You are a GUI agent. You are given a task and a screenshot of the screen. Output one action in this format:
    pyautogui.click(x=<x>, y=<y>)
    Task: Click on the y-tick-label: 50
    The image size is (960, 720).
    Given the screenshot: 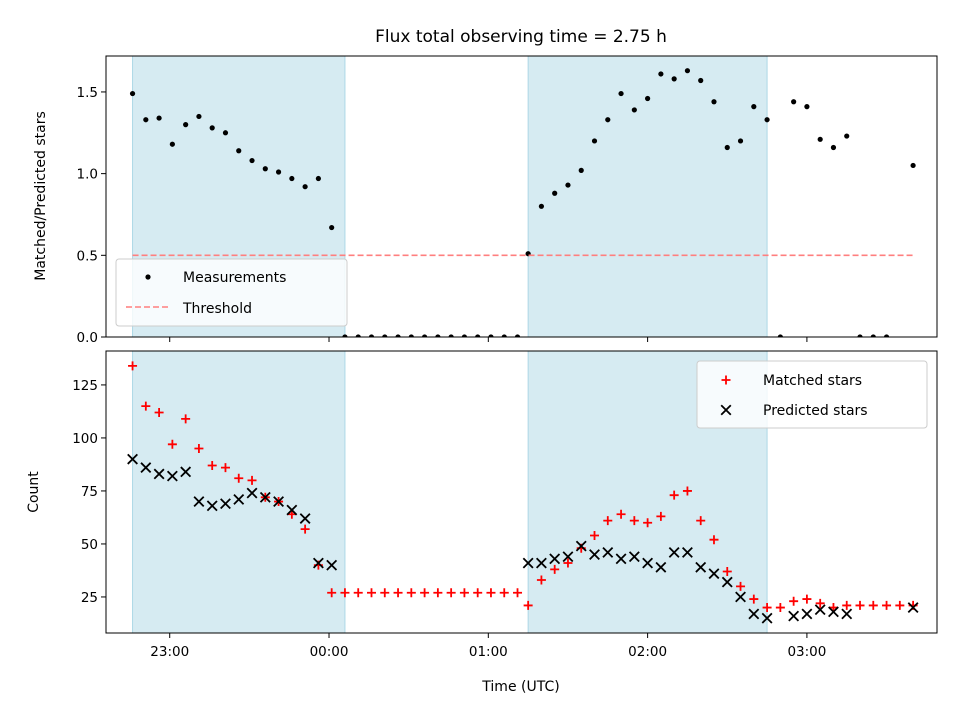 What is the action you would take?
    pyautogui.click(x=89, y=545)
    